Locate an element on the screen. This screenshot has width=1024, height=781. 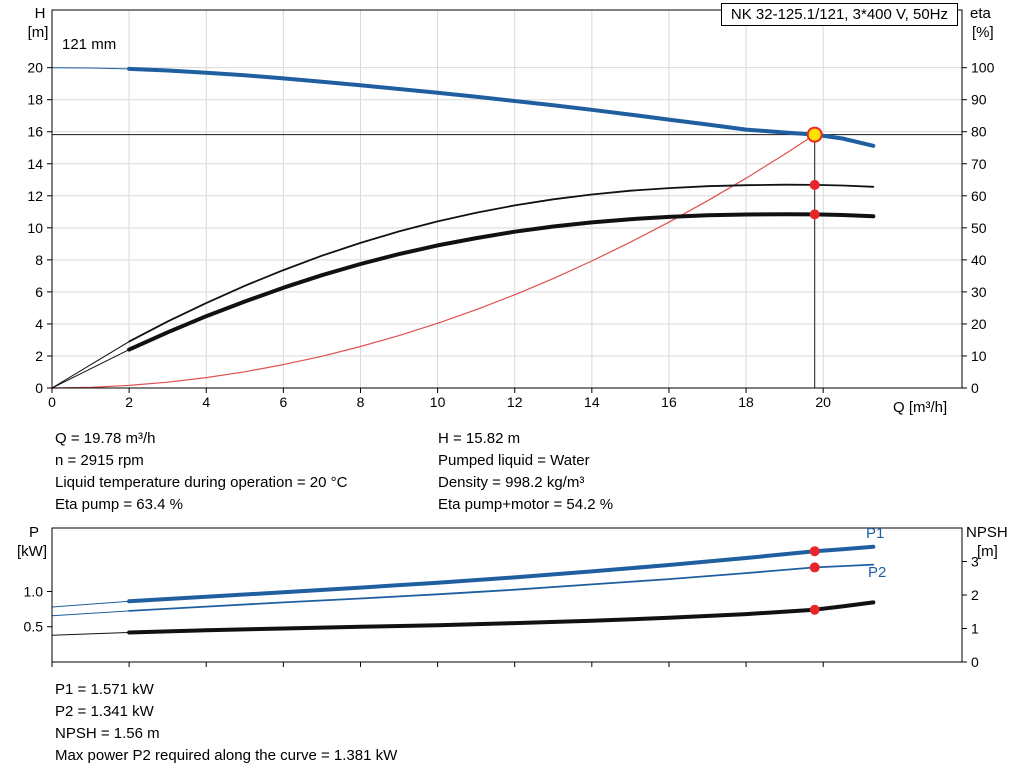
tick-label: 100 is located at coordinates (983, 68).